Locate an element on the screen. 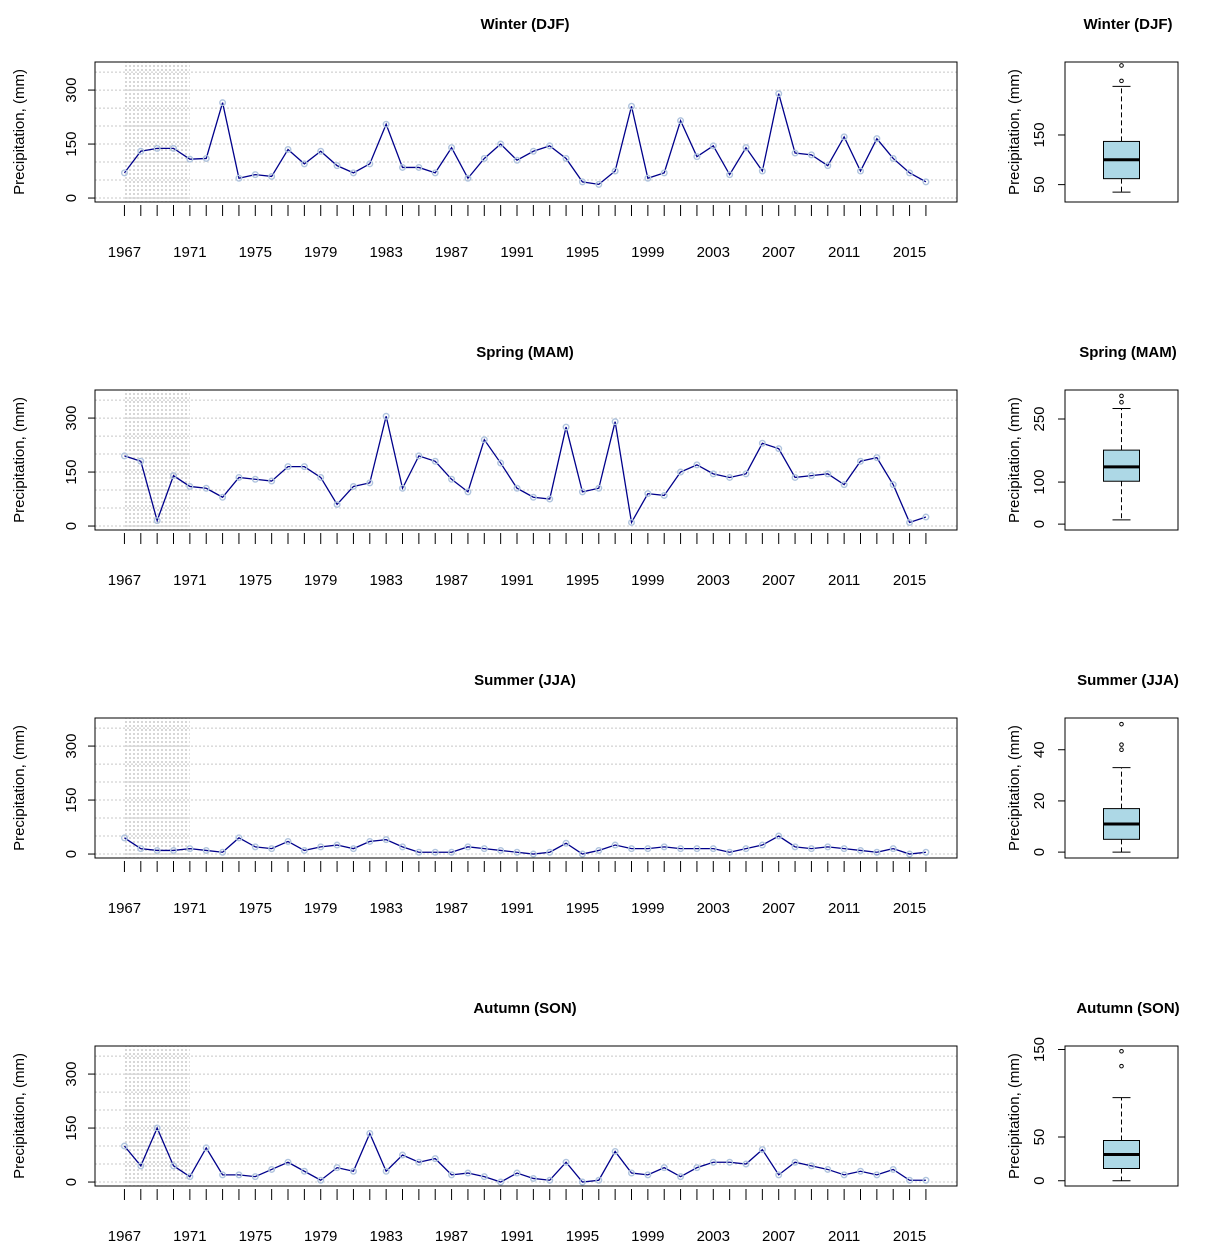 The image size is (1209, 1248). x-tick-label: 1975 is located at coordinates (255, 1236).